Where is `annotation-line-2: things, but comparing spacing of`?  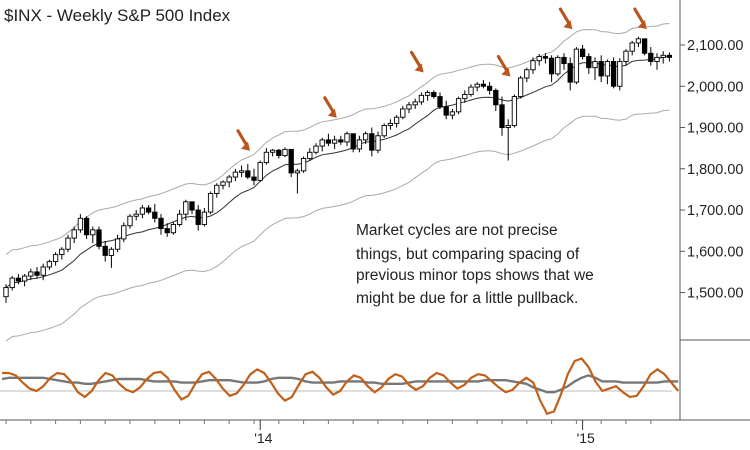
annotation-line-2: things, but comparing spacing of is located at coordinates (468, 254).